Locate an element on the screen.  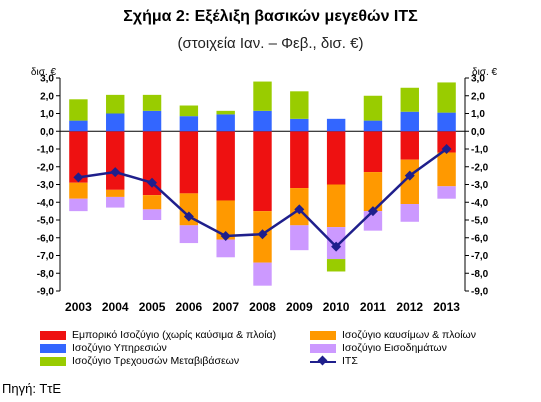
legend-swatch-current-account is located at coordinates (323, 361).